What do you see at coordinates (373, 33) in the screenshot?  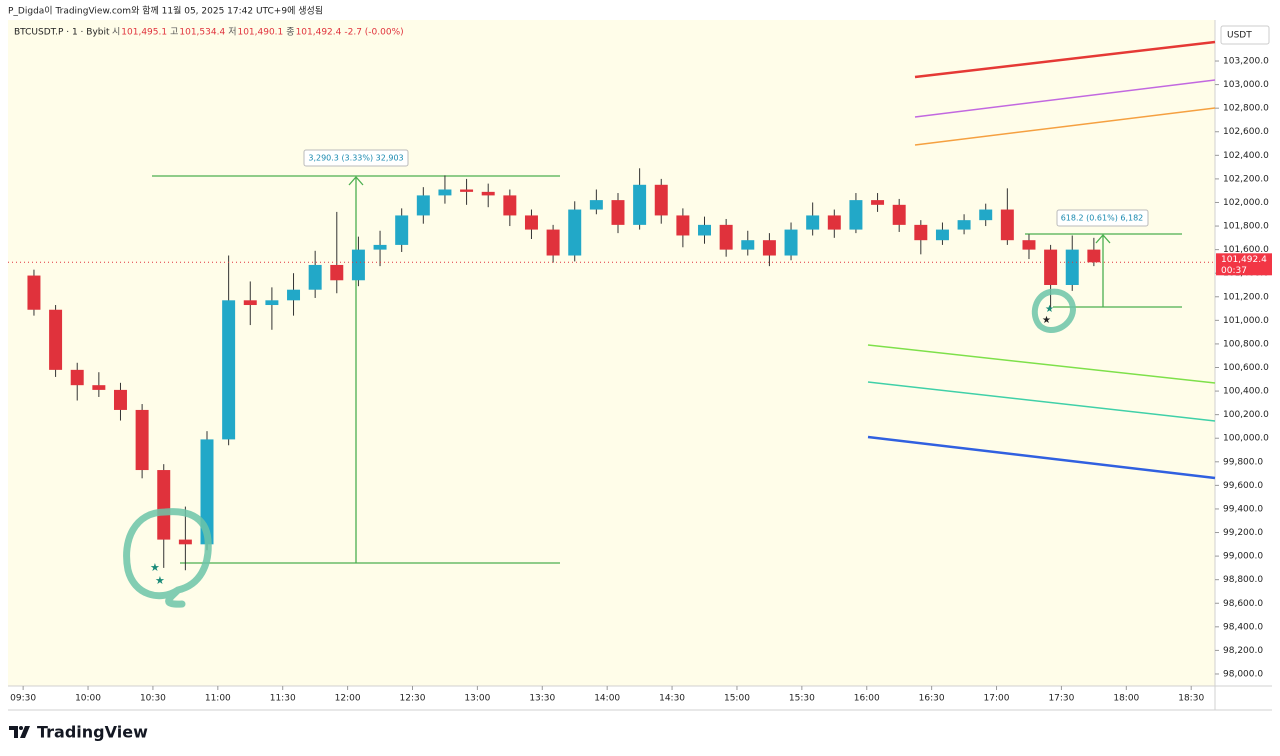 I see `legend-change: -2.7 (-0.00%)` at bounding box center [373, 33].